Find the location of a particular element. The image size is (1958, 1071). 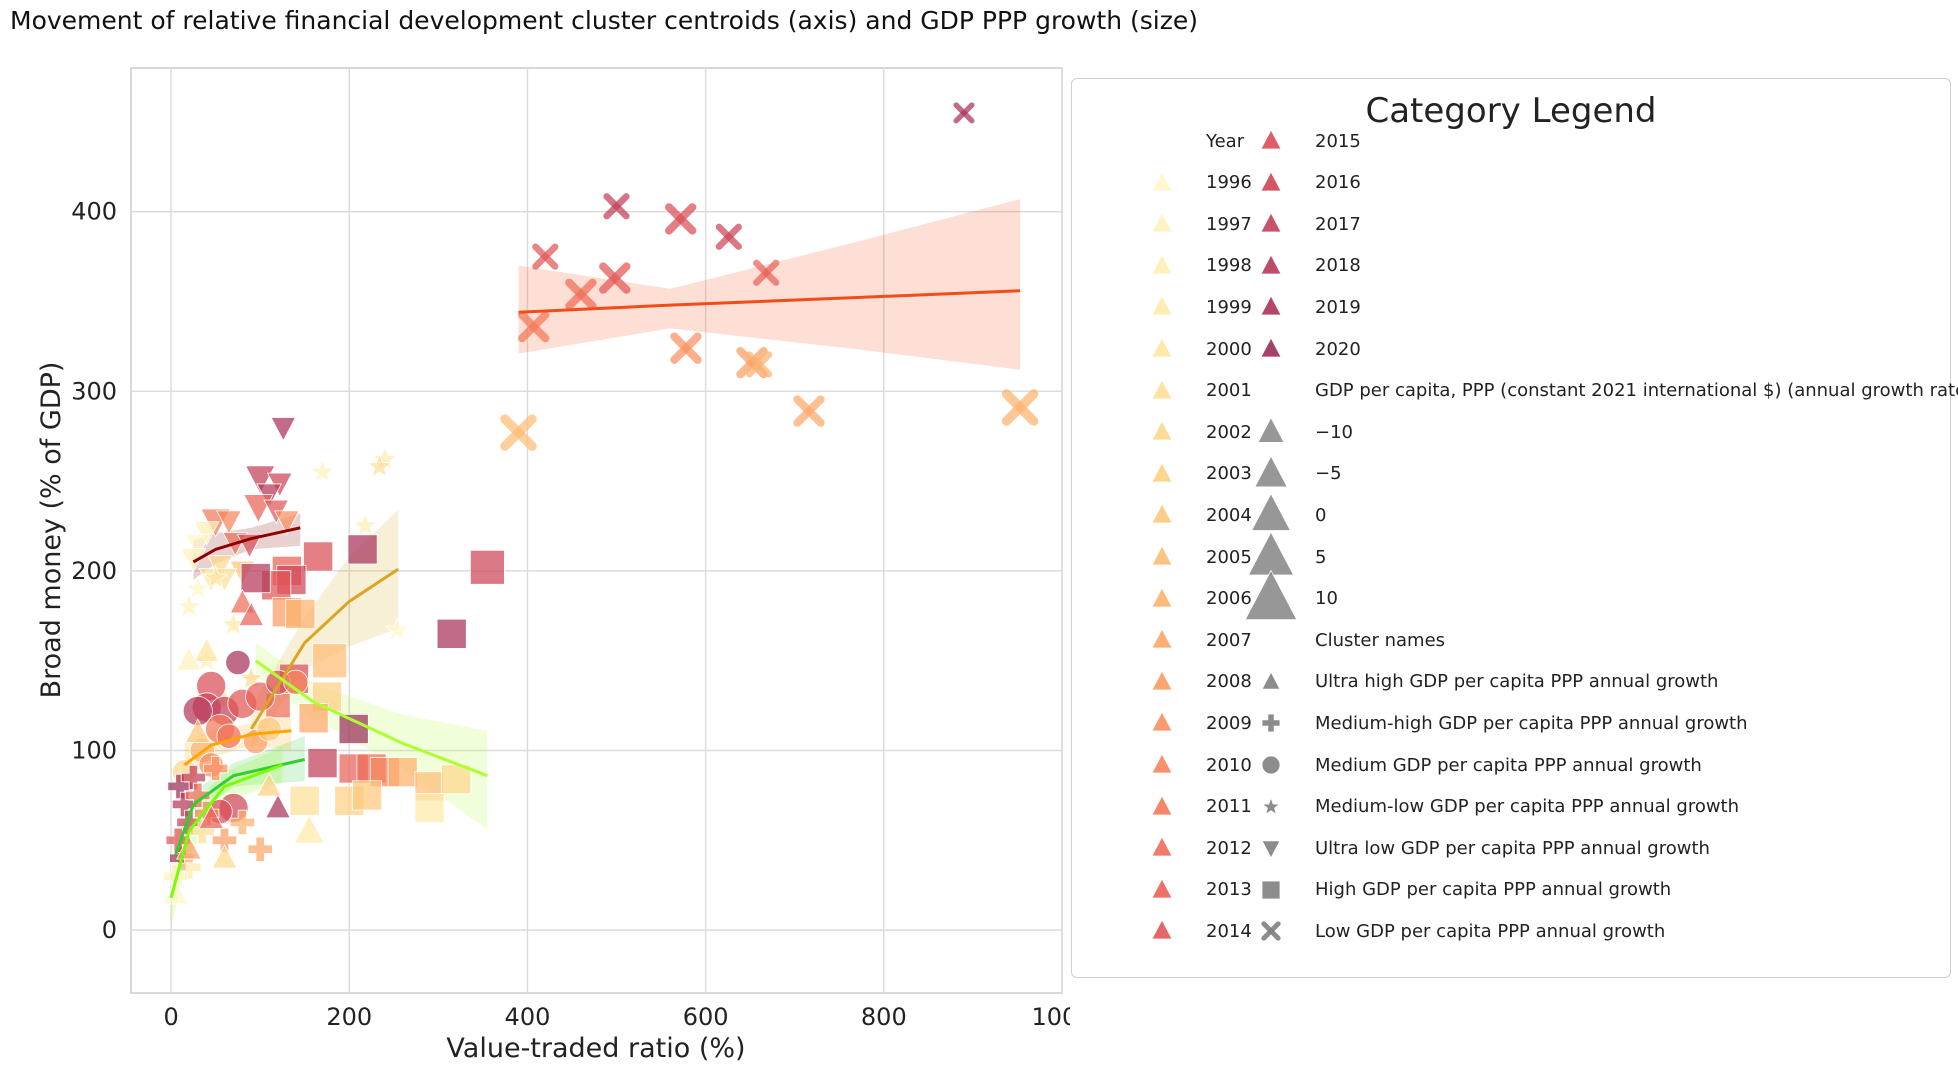

legend-year-item: 2004 is located at coordinates (1192, 515).